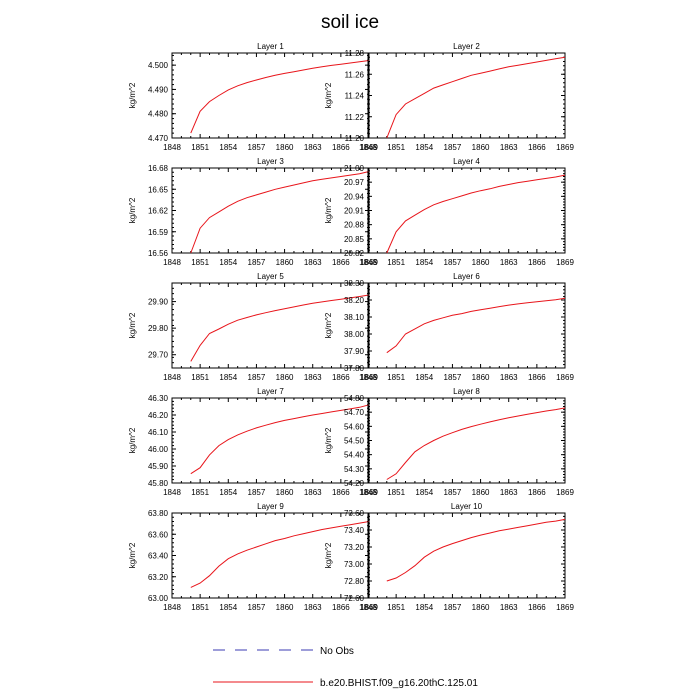 This screenshot has width=700, height=700. Describe the element at coordinates (158, 189) in the screenshot. I see `y-tick-label: 16.65` at that location.